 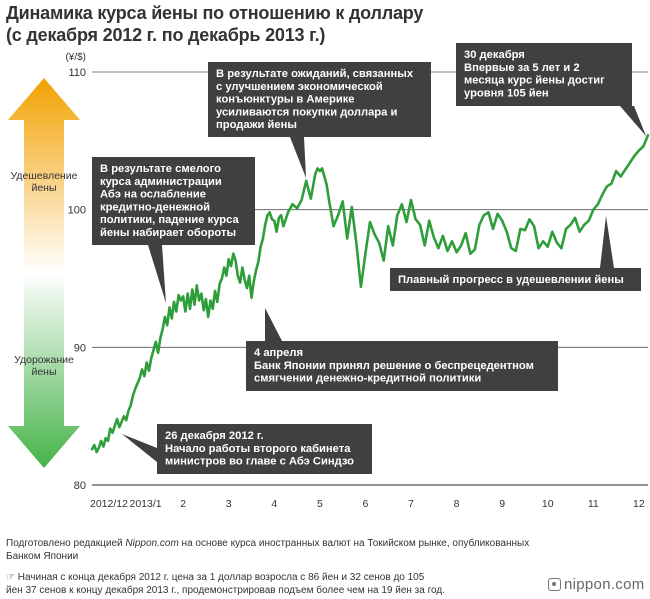 What do you see at coordinates (506, 93) in the screenshot?
I see `callout-text-dec30: уровня 105 йен` at bounding box center [506, 93].